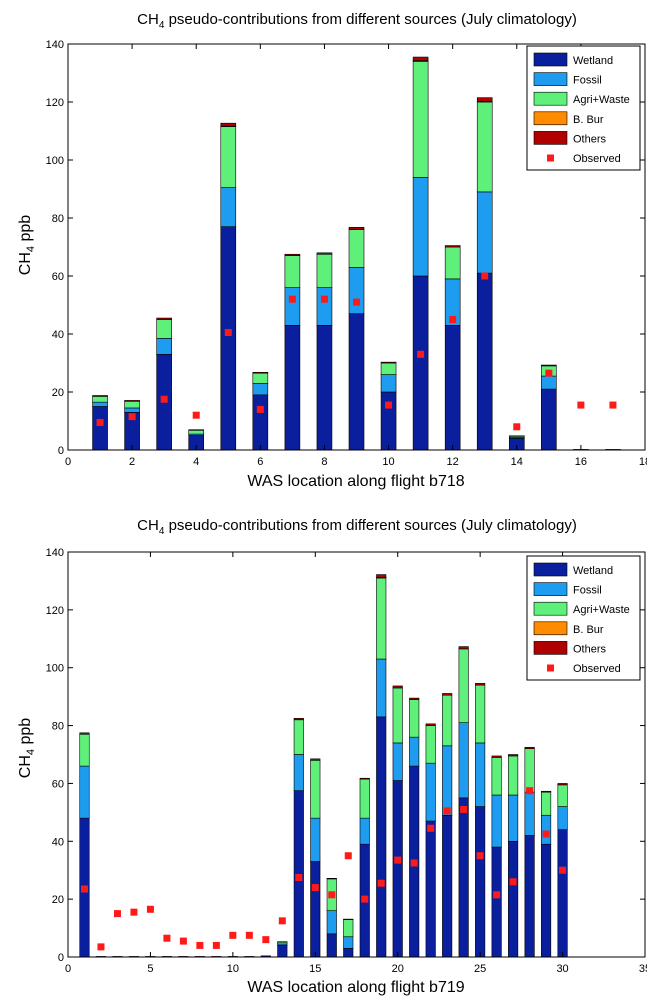 This screenshot has width=647, height=999. I want to click on top-chart-x-axis-label: WAS location along flight b718, so click(355, 481).